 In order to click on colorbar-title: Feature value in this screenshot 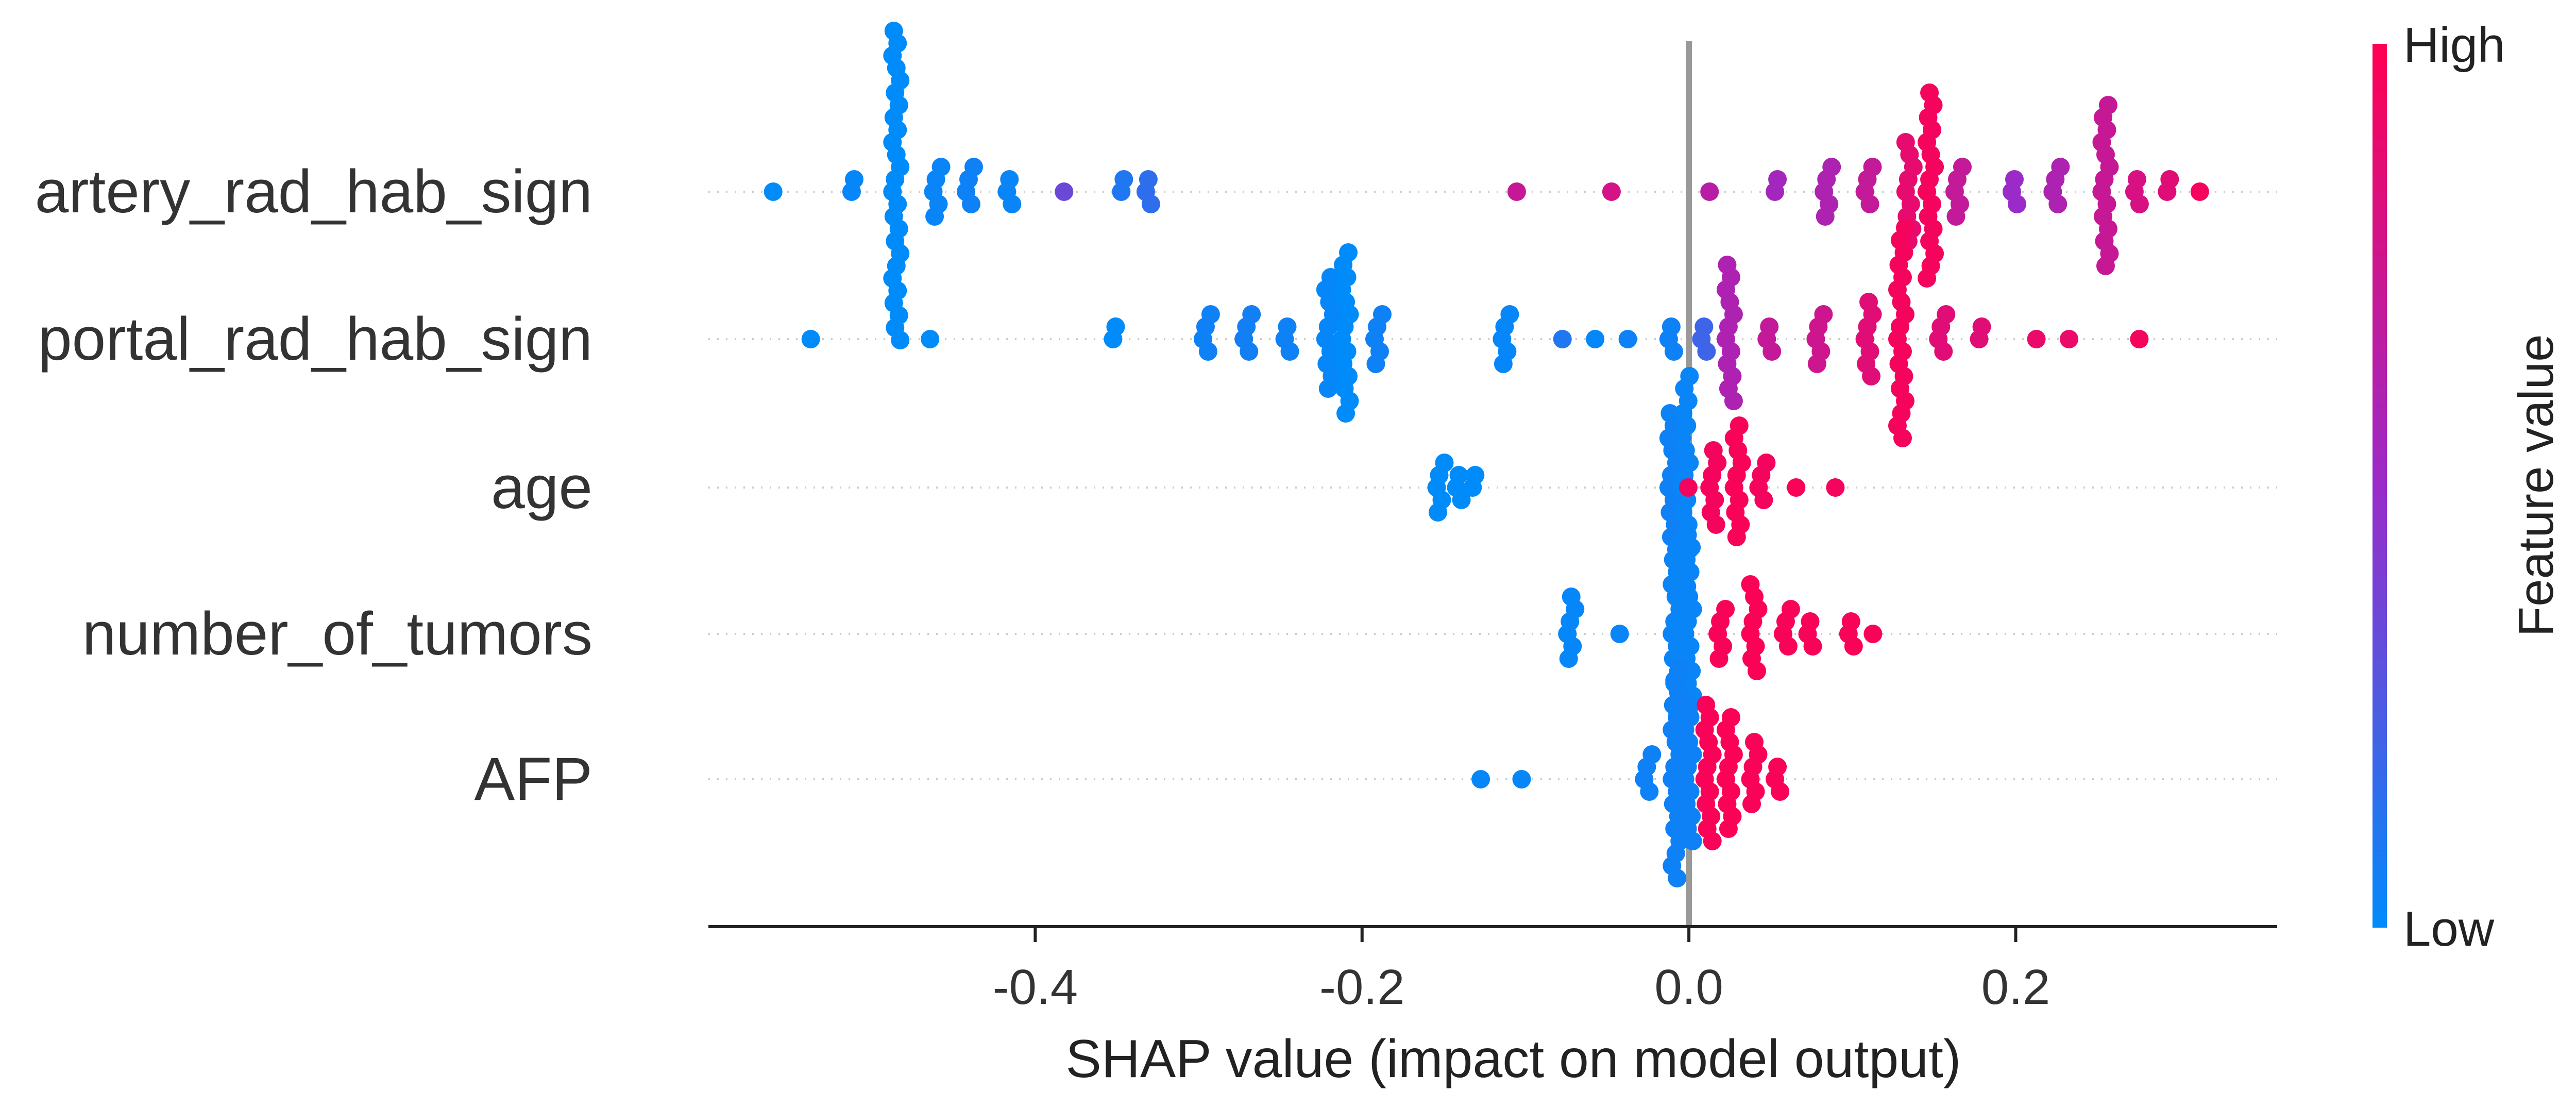, I will do `click(2536, 485)`.